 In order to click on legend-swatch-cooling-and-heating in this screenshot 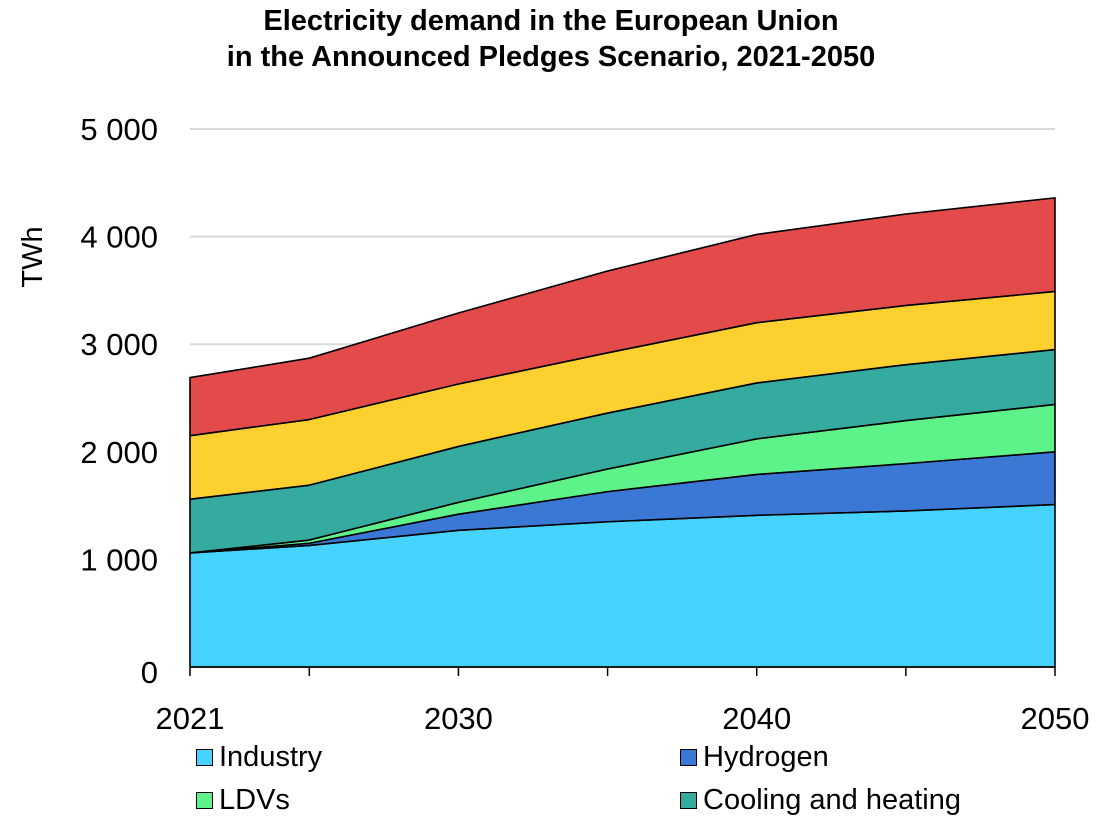, I will do `click(688, 800)`.